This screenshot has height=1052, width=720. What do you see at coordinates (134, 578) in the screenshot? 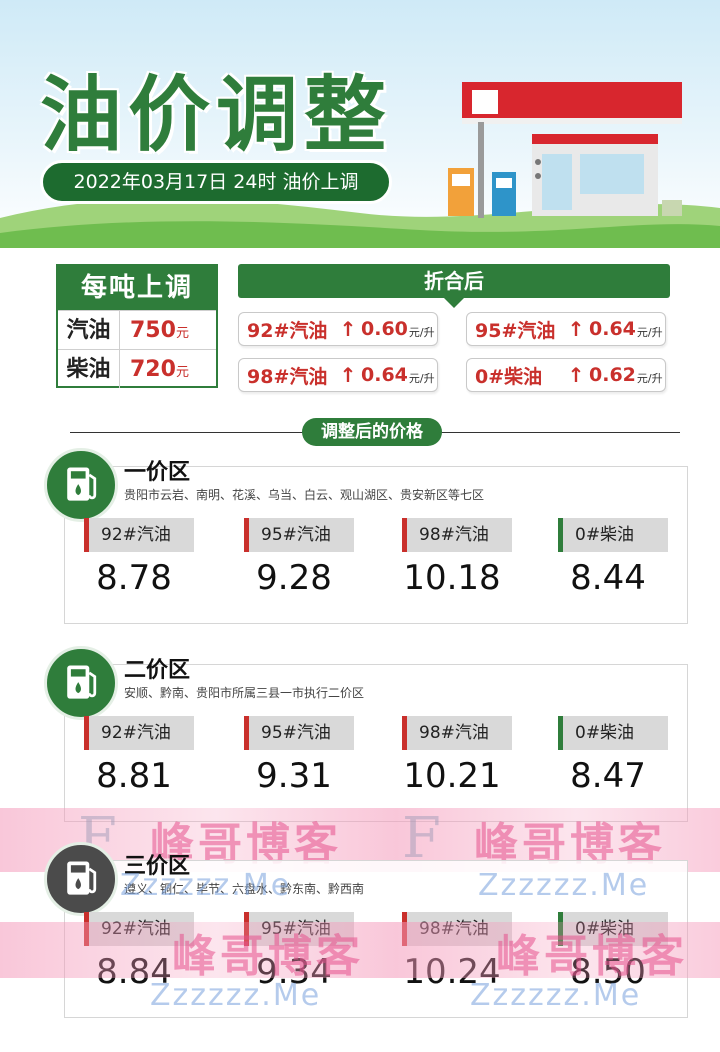
I see `fuel-price: 8.78` at bounding box center [134, 578].